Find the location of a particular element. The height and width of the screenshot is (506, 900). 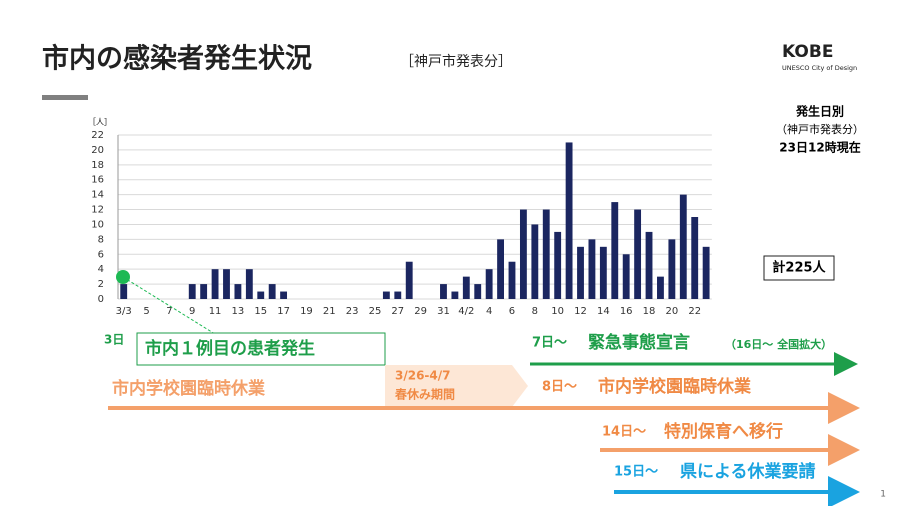

x-tick-label: 8 is located at coordinates (535, 311).